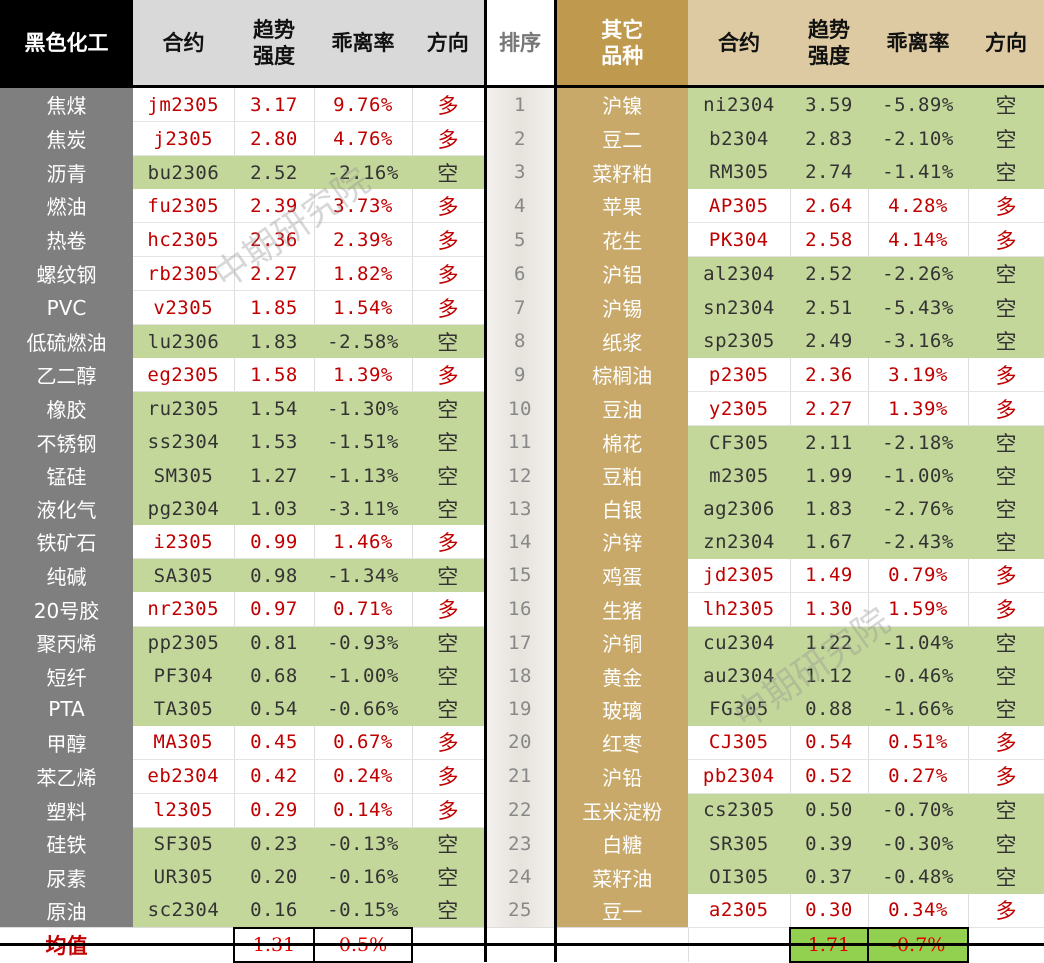 This screenshot has height=963, width=1044. I want to click on left-variety-name: 燃油, so click(66, 206).